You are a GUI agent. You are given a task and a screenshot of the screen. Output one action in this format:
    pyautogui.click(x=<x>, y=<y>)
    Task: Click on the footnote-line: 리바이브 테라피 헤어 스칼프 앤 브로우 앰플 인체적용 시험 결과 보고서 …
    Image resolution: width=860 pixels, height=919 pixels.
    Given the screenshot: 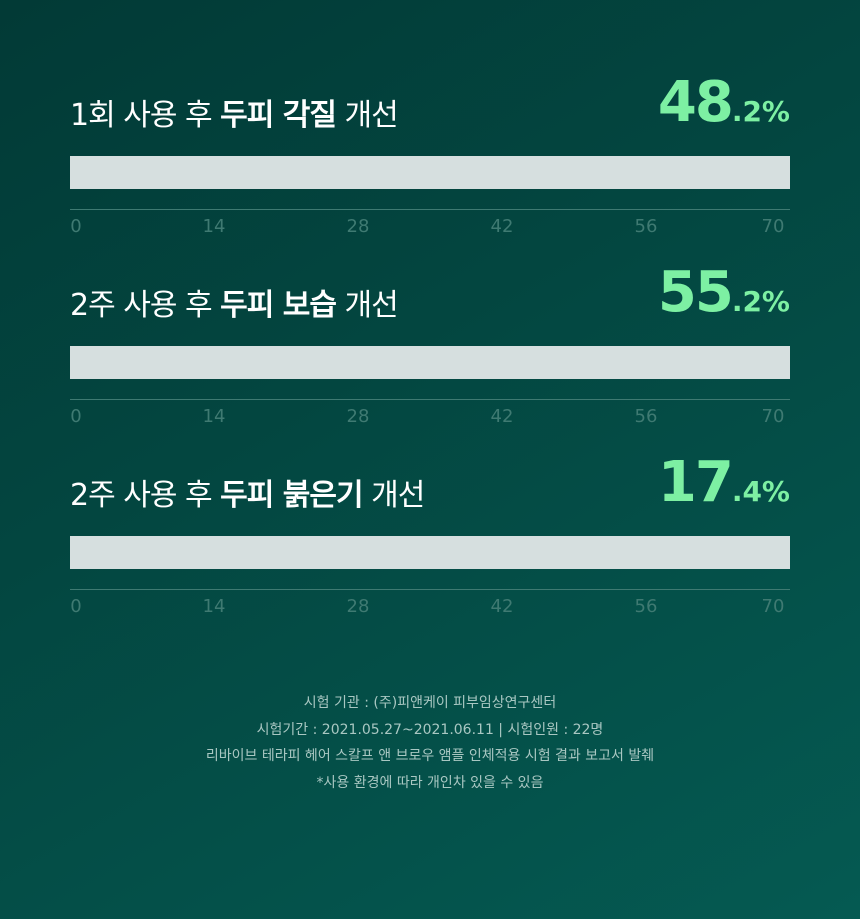 What is the action you would take?
    pyautogui.click(x=430, y=756)
    